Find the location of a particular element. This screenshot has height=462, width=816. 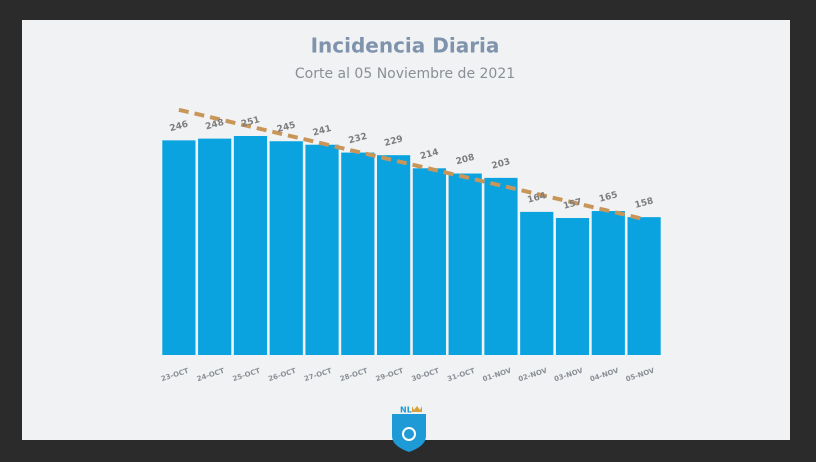

value-label: 241 is located at coordinates (322, 131).